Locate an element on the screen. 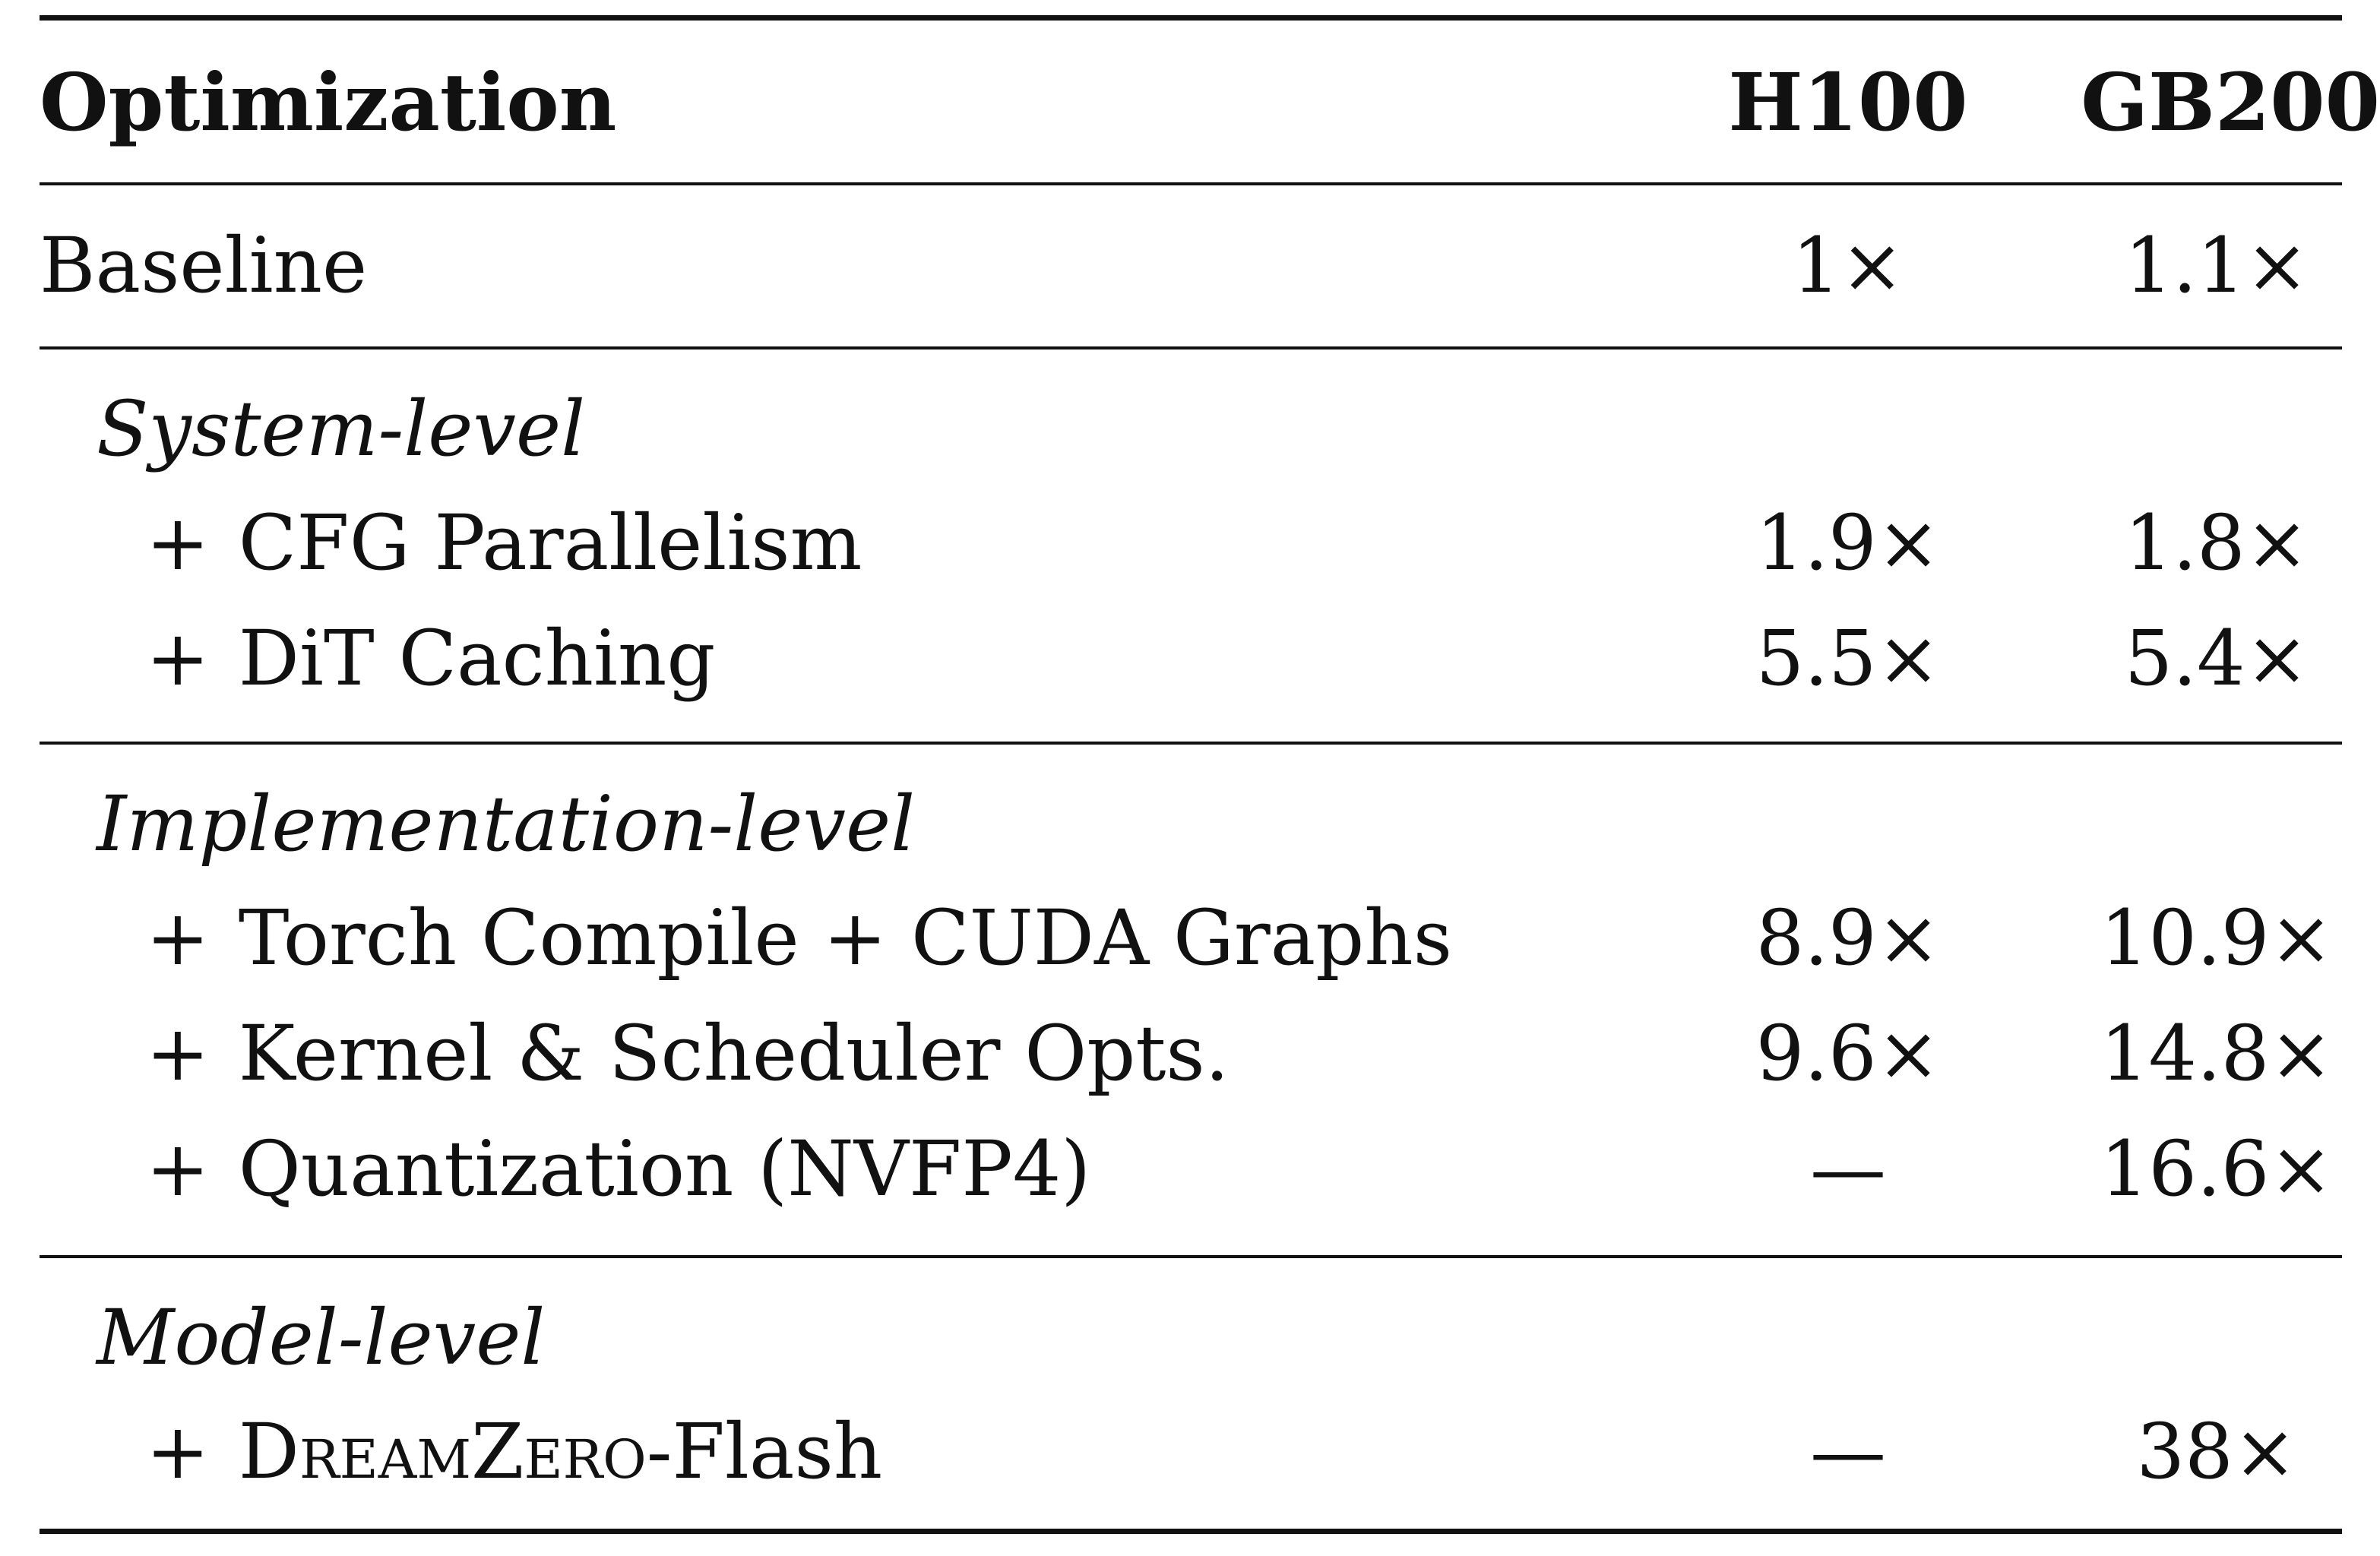 This screenshot has height=1556, width=2380. optimization-name: DiT Caching is located at coordinates (477, 658).